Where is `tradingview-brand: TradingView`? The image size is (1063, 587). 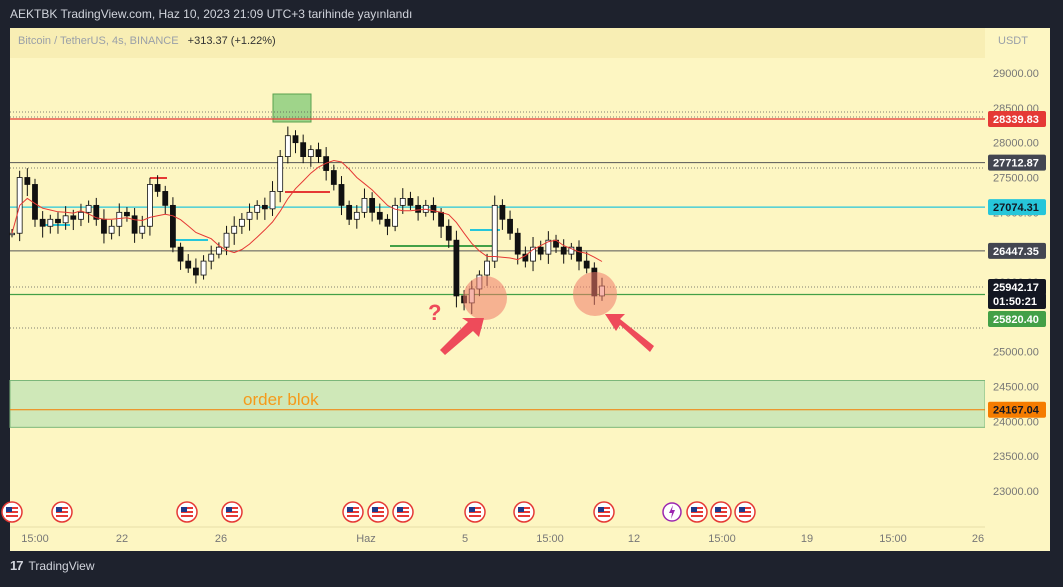
tradingview-brand: TradingView is located at coordinates (61, 565).